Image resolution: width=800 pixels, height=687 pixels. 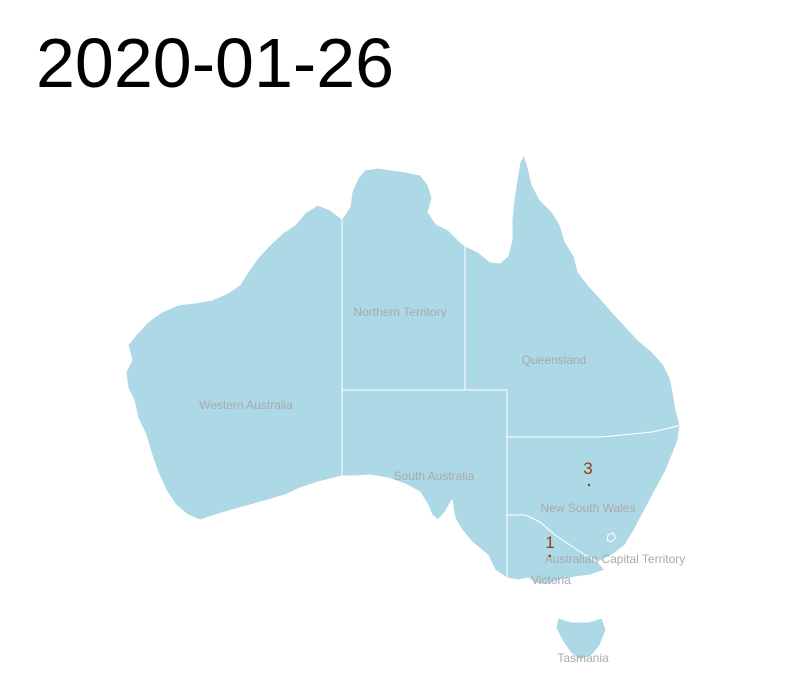 I want to click on count-marker-victoria, so click(x=550, y=556).